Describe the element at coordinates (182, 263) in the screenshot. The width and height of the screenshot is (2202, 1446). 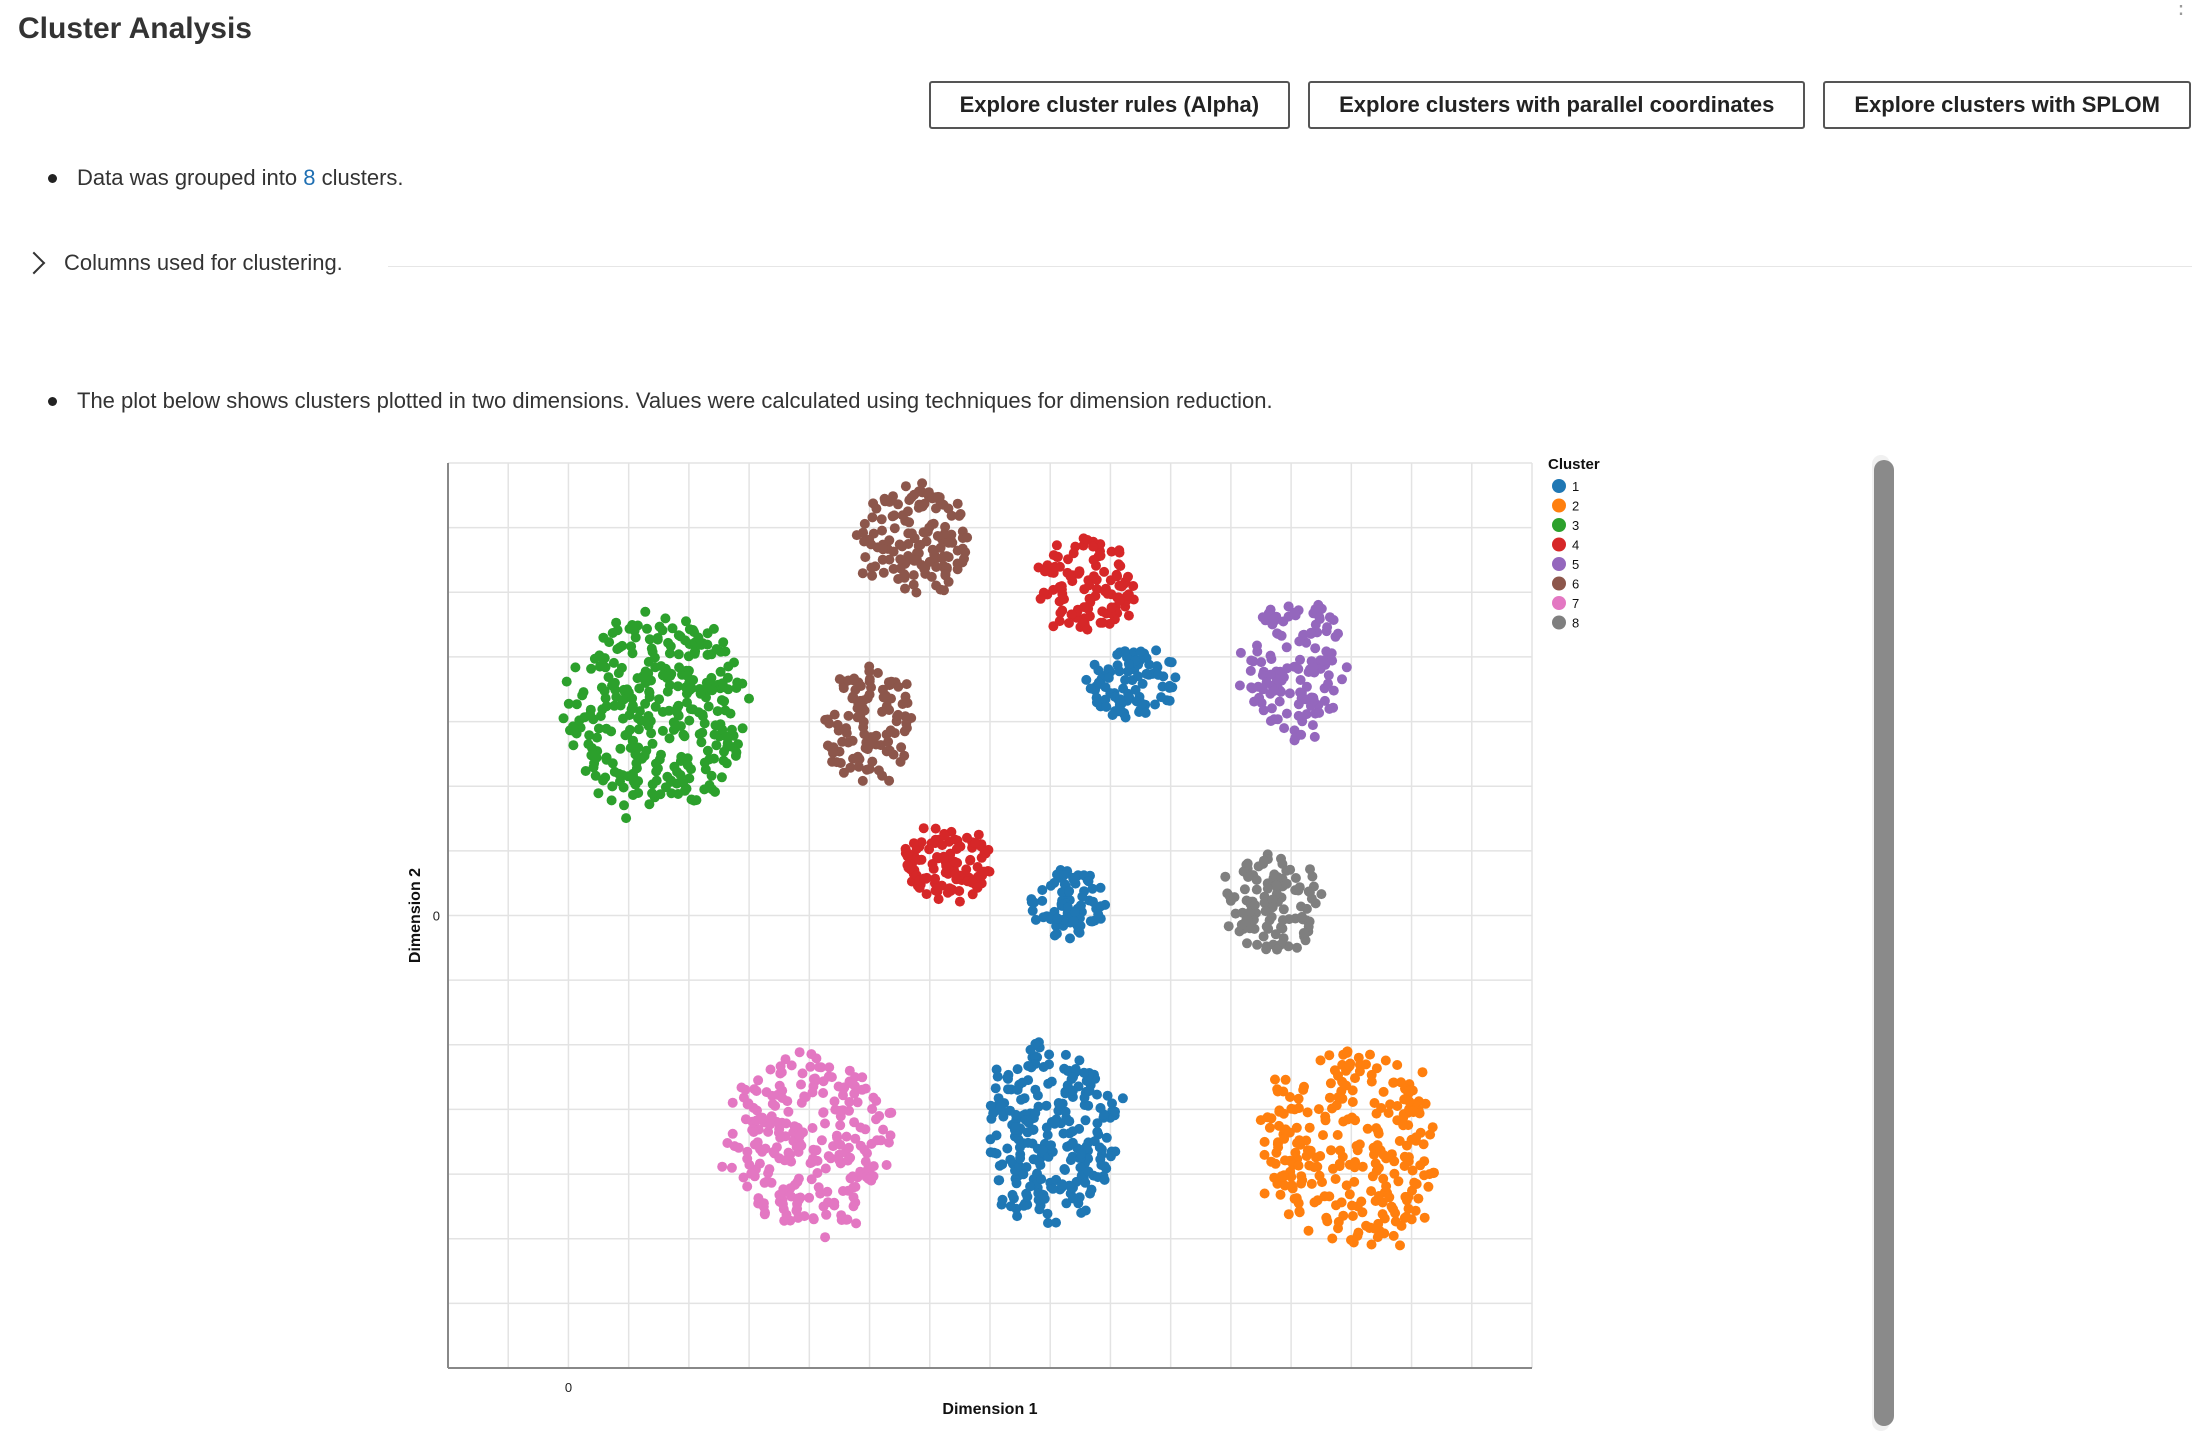
I see `columns-used-expander: Columns used for clustering.` at that location.